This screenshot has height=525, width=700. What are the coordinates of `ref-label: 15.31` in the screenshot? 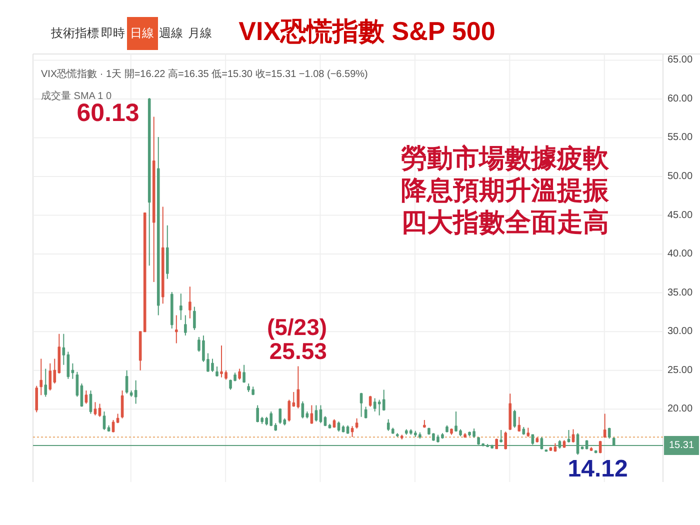 It's located at (681, 445).